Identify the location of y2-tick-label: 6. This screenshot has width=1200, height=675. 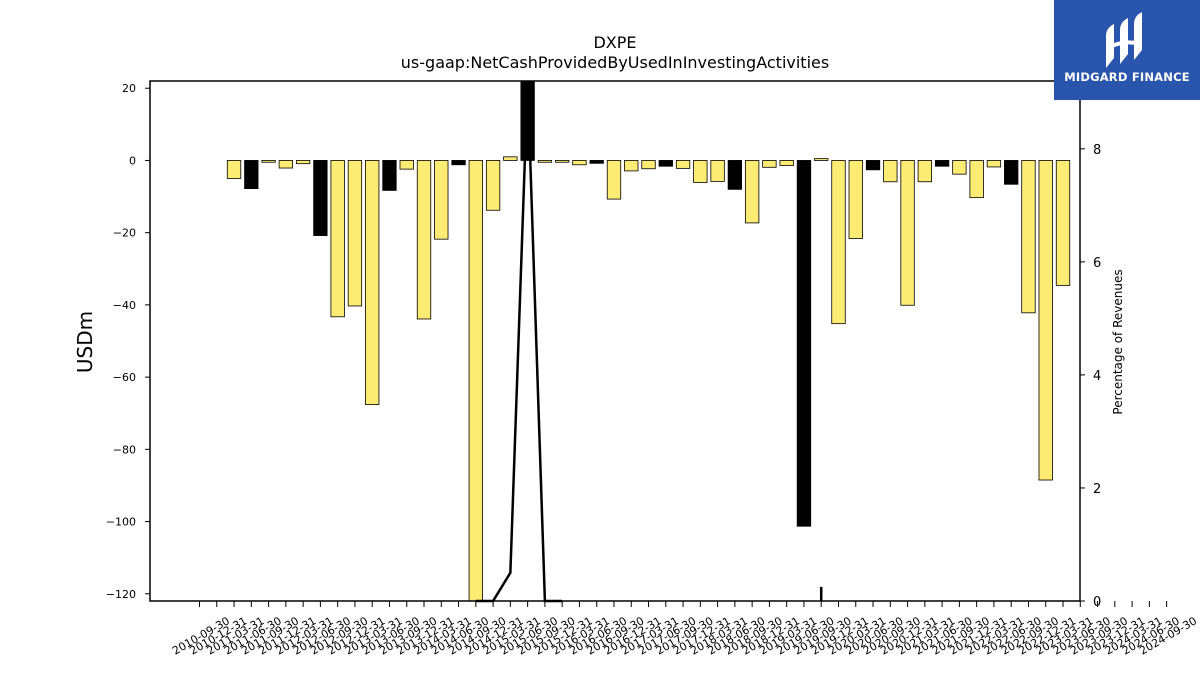
(1097, 263).